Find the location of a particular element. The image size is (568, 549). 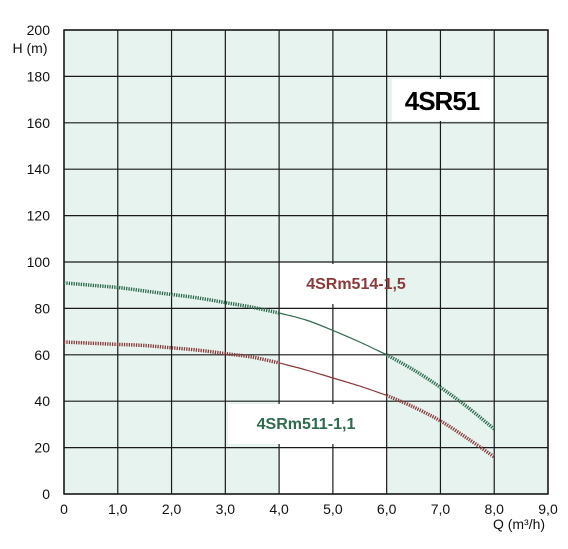

x-tick-label: 8,0 is located at coordinates (494, 509).